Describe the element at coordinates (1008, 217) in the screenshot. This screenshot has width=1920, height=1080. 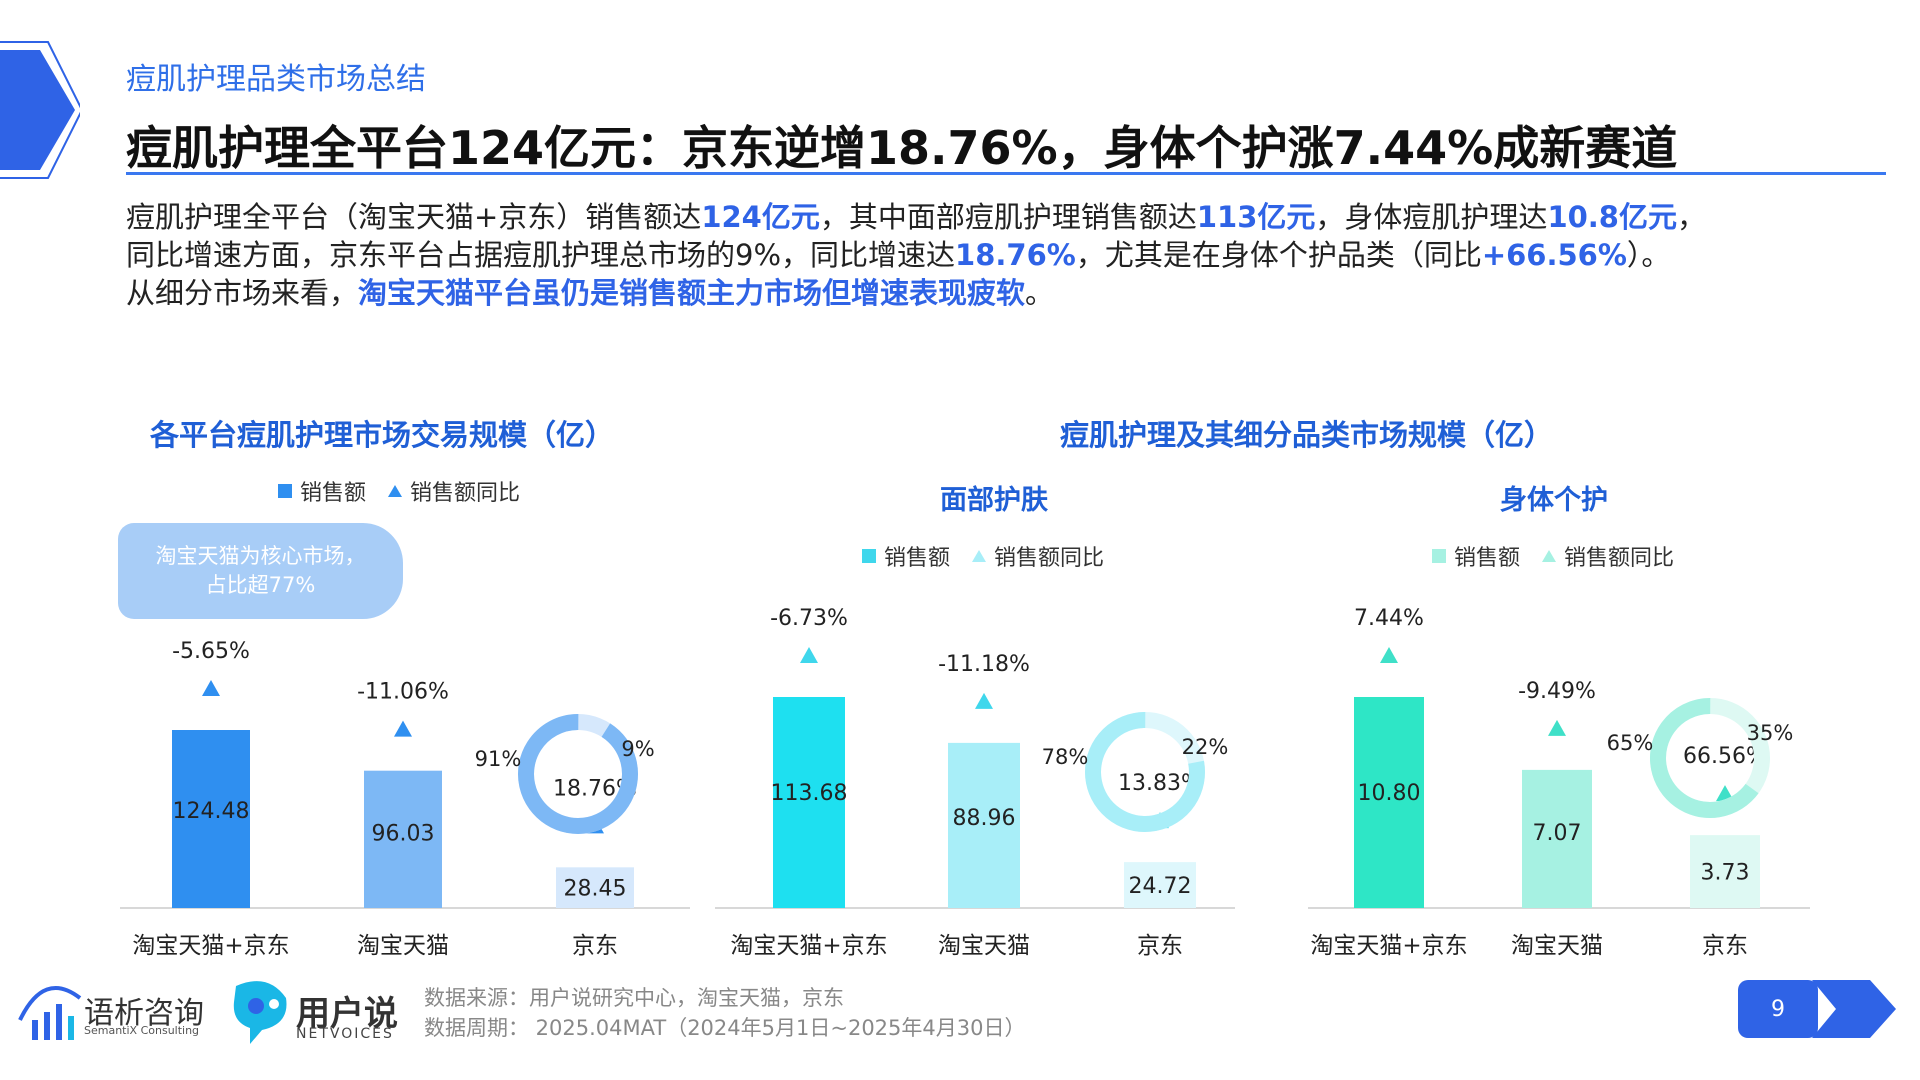
I see `text: ，其中面部痘肌护理销售额达` at that location.